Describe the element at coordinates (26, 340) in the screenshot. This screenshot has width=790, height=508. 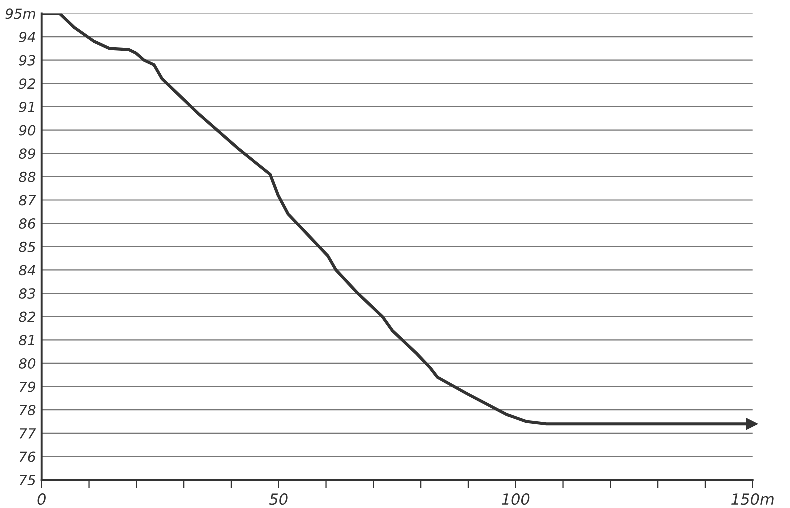
I see `y-tick-label: 81` at that location.